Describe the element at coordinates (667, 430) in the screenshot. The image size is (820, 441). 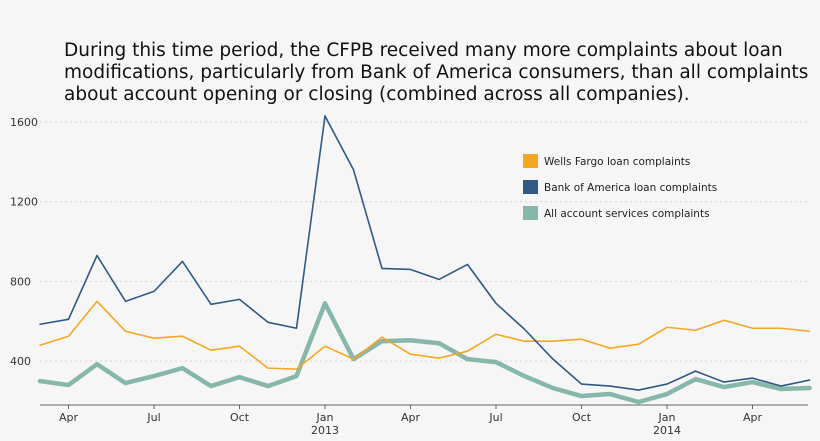
I see `x-tick-year-label: 2014` at that location.